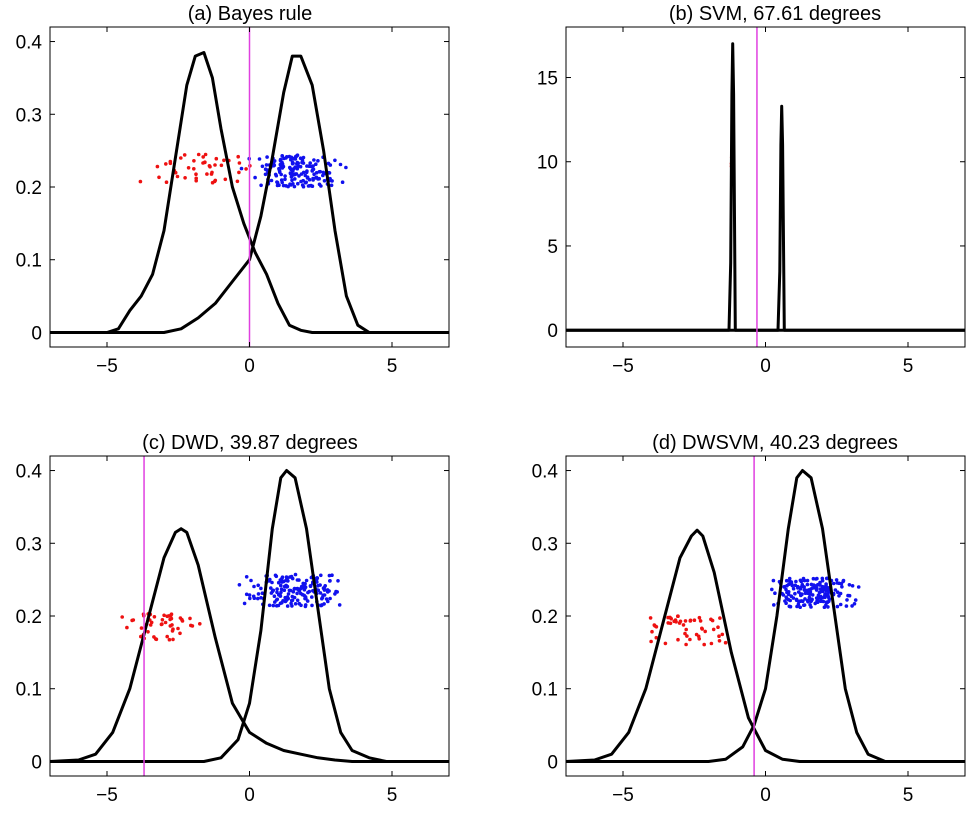 Image resolution: width=967 pixels, height=819 pixels. Describe the element at coordinates (775, 14) in the screenshot. I see `chart-title: (b) SVM, 67.61 degrees` at that location.